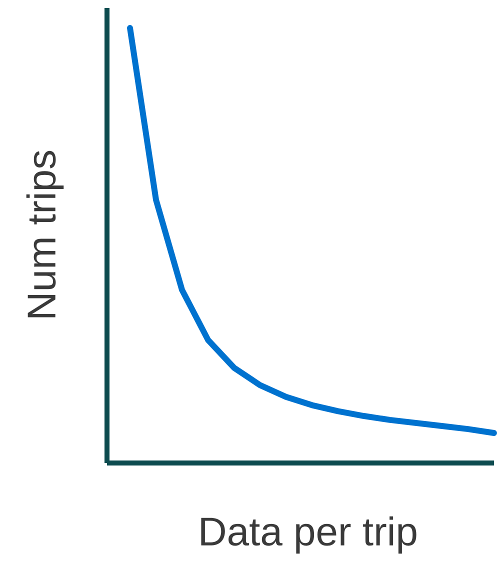 The image size is (497, 563). Describe the element at coordinates (308, 535) in the screenshot. I see `x-axis-title: Data per trip` at that location.